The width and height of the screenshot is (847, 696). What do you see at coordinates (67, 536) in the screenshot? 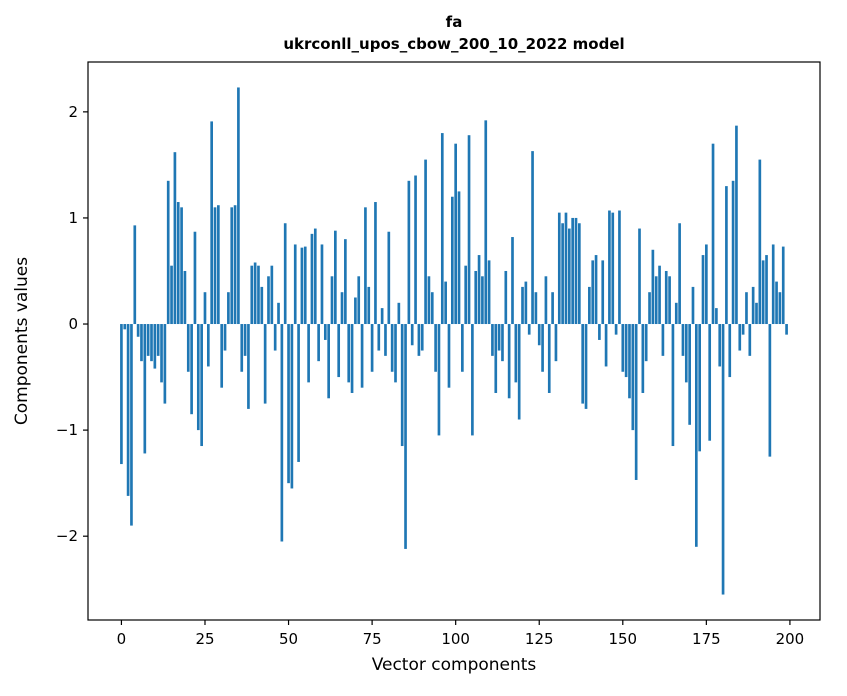
I see `y-tick-label: −2` at bounding box center [67, 536].